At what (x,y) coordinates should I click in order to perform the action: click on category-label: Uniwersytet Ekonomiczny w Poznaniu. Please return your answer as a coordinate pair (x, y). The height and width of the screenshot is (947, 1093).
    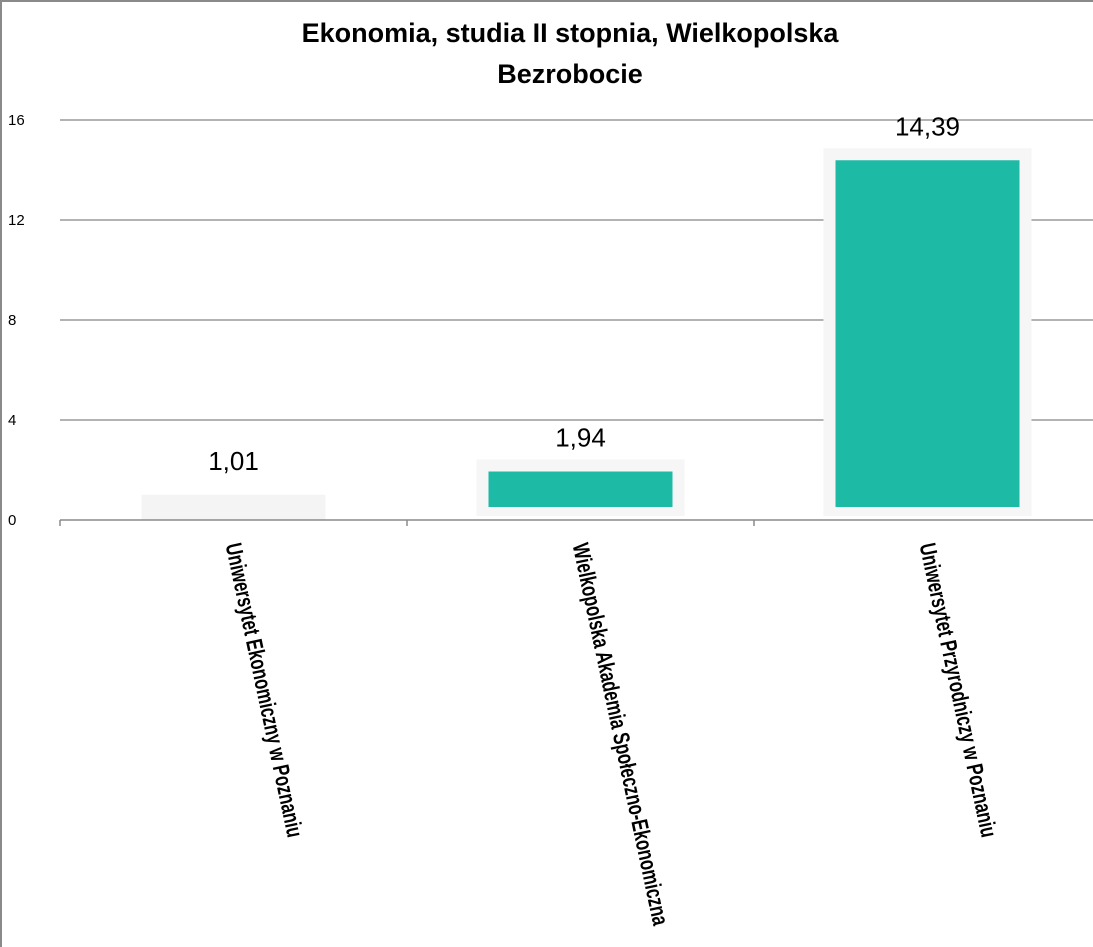
    Looking at the image, I should click on (265, 690).